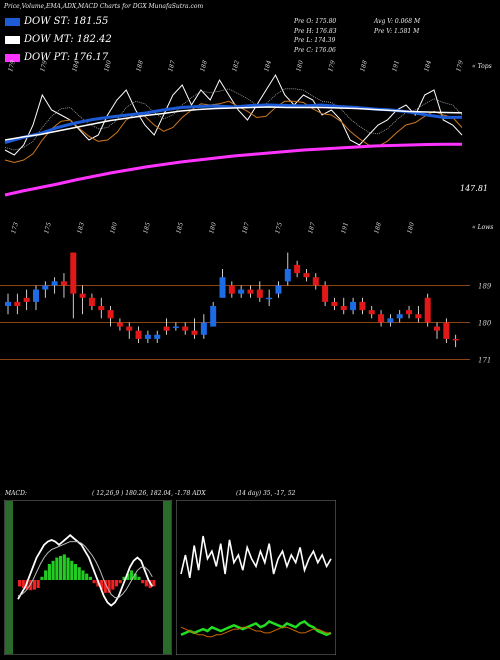  Describe the element at coordinates (58, 40) in the screenshot. I see `legend-item-mt: DOW MT: 182.42` at that location.